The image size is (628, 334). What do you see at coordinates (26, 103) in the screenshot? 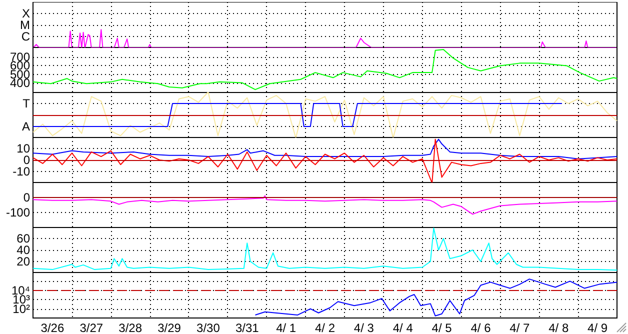
I see `text: T` at bounding box center [26, 103].